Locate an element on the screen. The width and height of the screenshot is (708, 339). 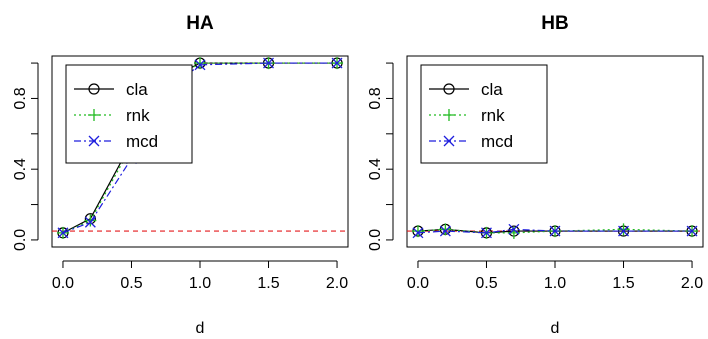
series-mcd is located at coordinates (555, 231).